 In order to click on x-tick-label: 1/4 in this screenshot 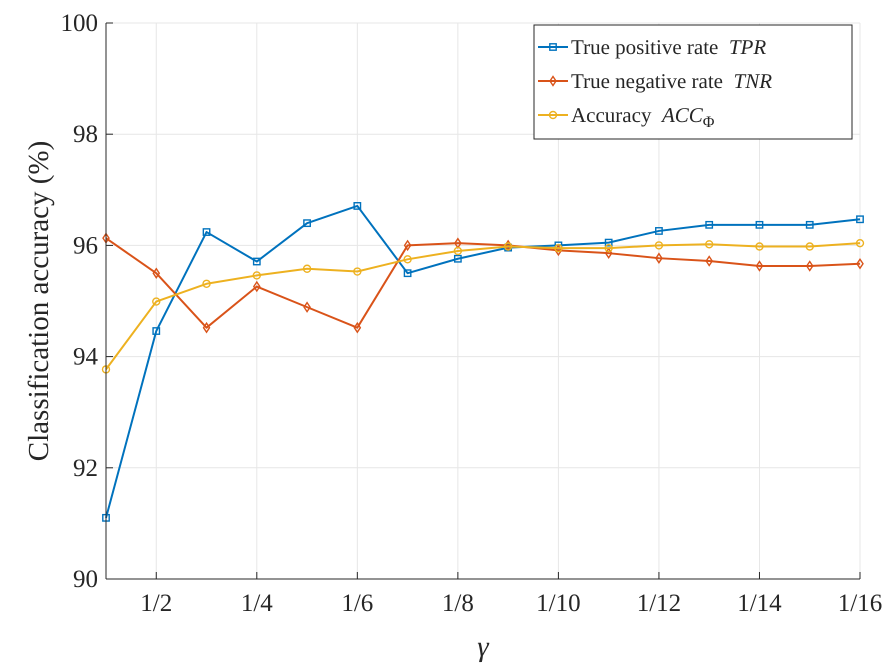, I will do `click(257, 603)`.